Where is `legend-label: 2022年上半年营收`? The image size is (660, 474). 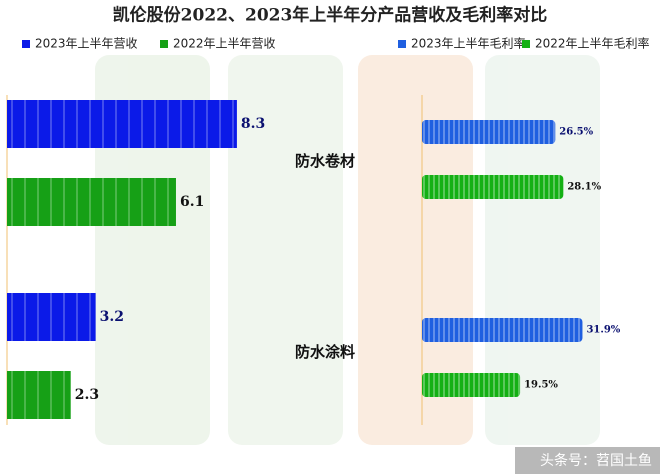
legend-label: 2022年上半年营收 is located at coordinates (224, 44).